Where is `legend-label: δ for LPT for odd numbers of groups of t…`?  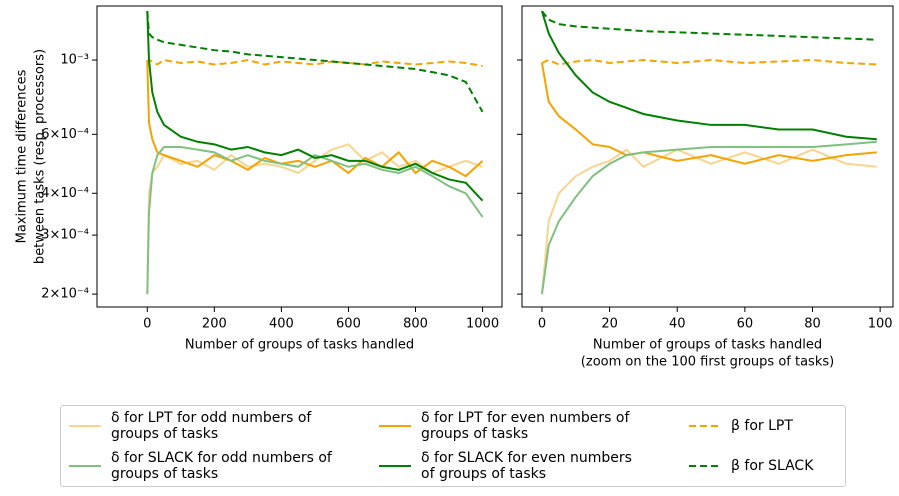 legend-label: δ for LPT for odd numbers of groups of t… is located at coordinates (211, 426).